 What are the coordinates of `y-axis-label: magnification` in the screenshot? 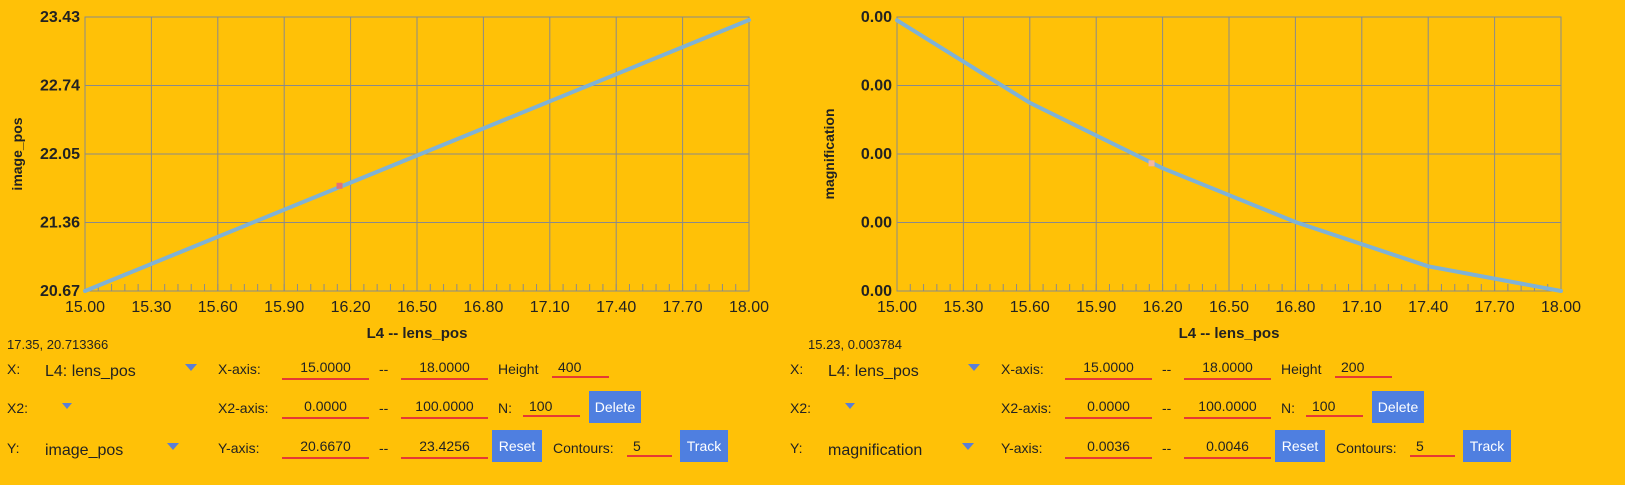 It's located at (829, 153).